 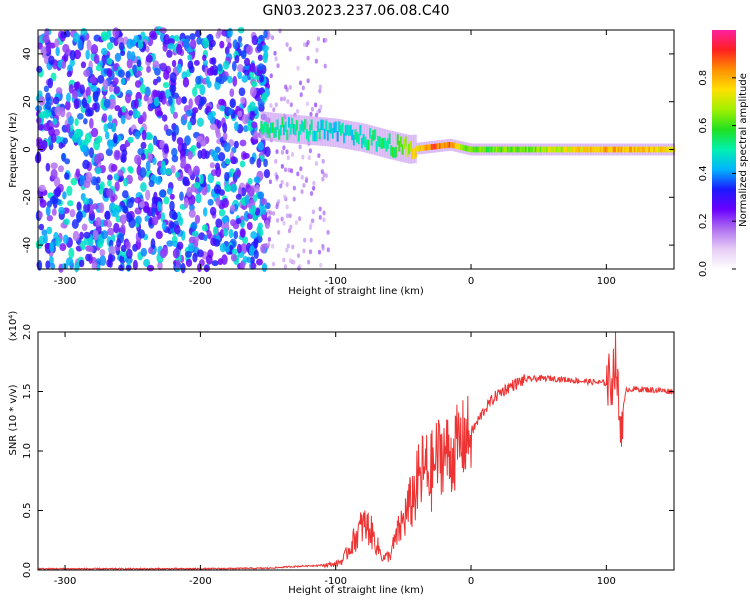 What do you see at coordinates (27, 570) in the screenshot?
I see `y-tick-label: 0.0` at bounding box center [27, 570].